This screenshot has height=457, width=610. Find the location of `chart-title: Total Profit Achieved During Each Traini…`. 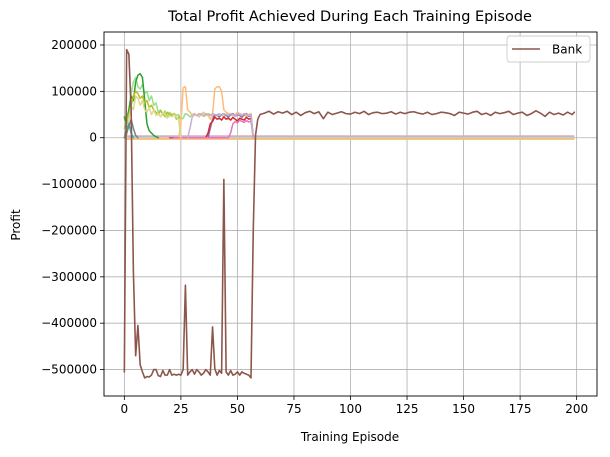

chart-title: Total Profit Achieved During Each Traini… is located at coordinates (349, 17).